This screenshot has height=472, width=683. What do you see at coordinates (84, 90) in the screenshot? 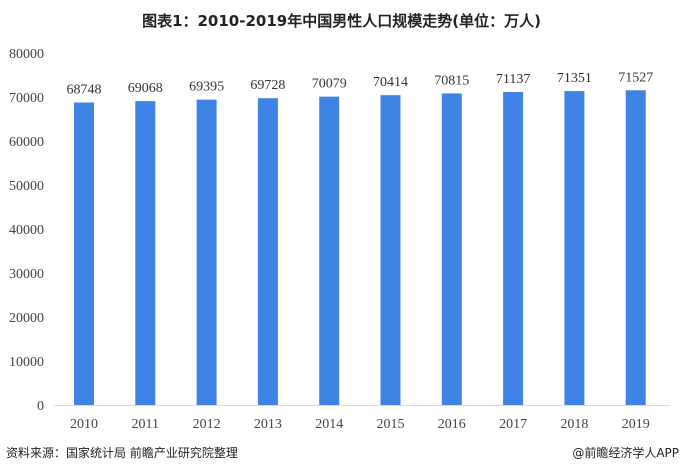
I see `data-label: 68748` at bounding box center [84, 90].